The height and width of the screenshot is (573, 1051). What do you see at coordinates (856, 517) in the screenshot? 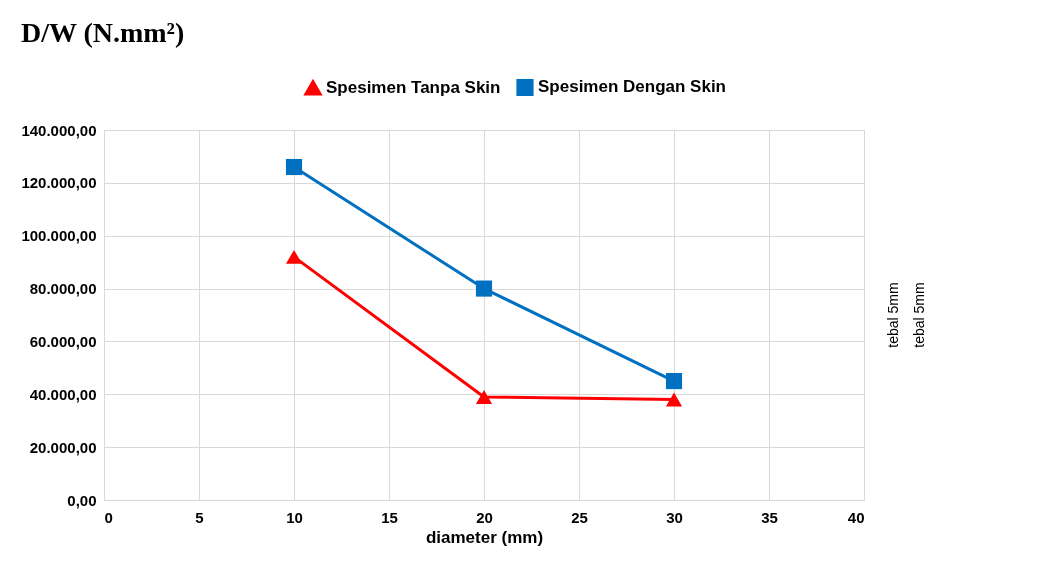
I see `x-tick-label: 40` at bounding box center [856, 517].